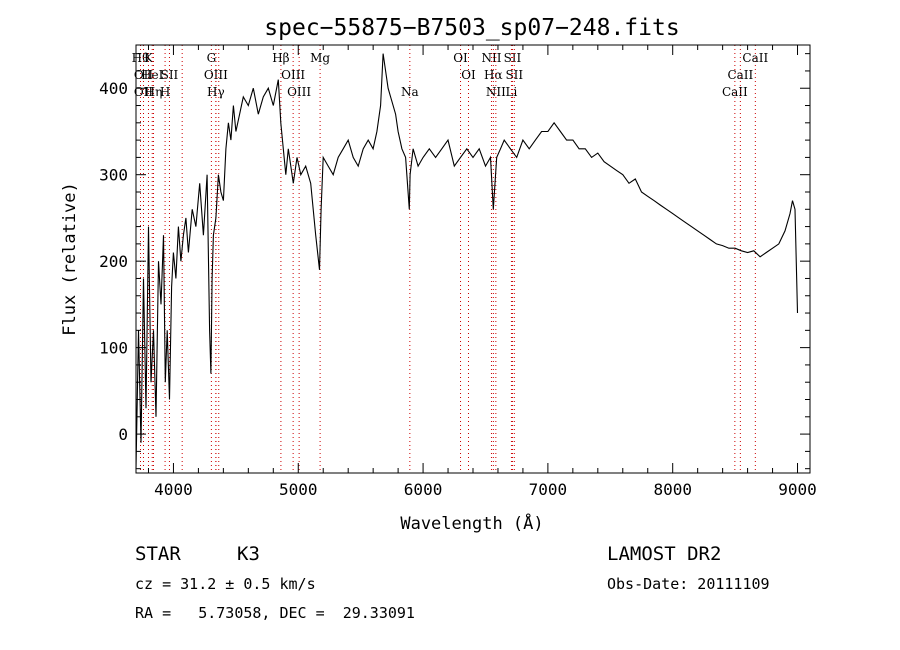 The height and width of the screenshot is (650, 900). Describe the element at coordinates (248, 554) in the screenshot. I see `subclass-label: K3` at that location.